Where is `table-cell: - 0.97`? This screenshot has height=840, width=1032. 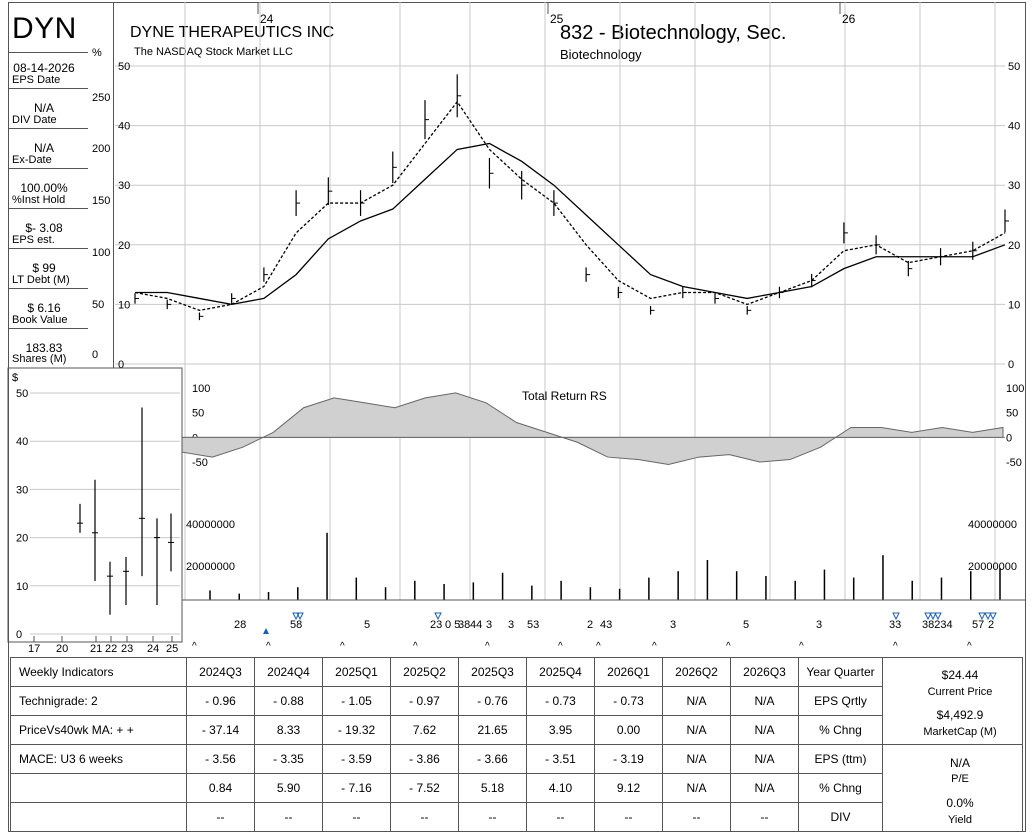
table-cell: - 0.97 is located at coordinates (424, 701).